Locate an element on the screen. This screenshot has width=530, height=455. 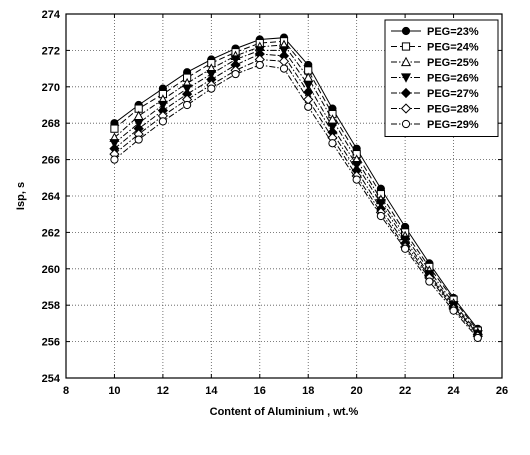
y-tick-label: 262 is located at coordinates (51, 233).